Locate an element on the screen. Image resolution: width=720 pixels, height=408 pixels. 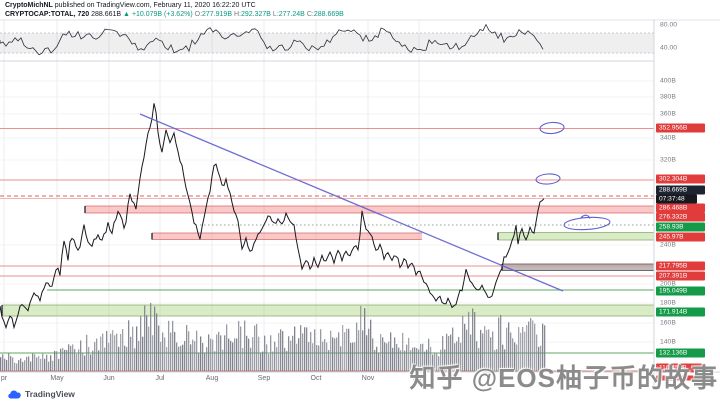
time-axis-label: Sep is located at coordinates (264, 378).